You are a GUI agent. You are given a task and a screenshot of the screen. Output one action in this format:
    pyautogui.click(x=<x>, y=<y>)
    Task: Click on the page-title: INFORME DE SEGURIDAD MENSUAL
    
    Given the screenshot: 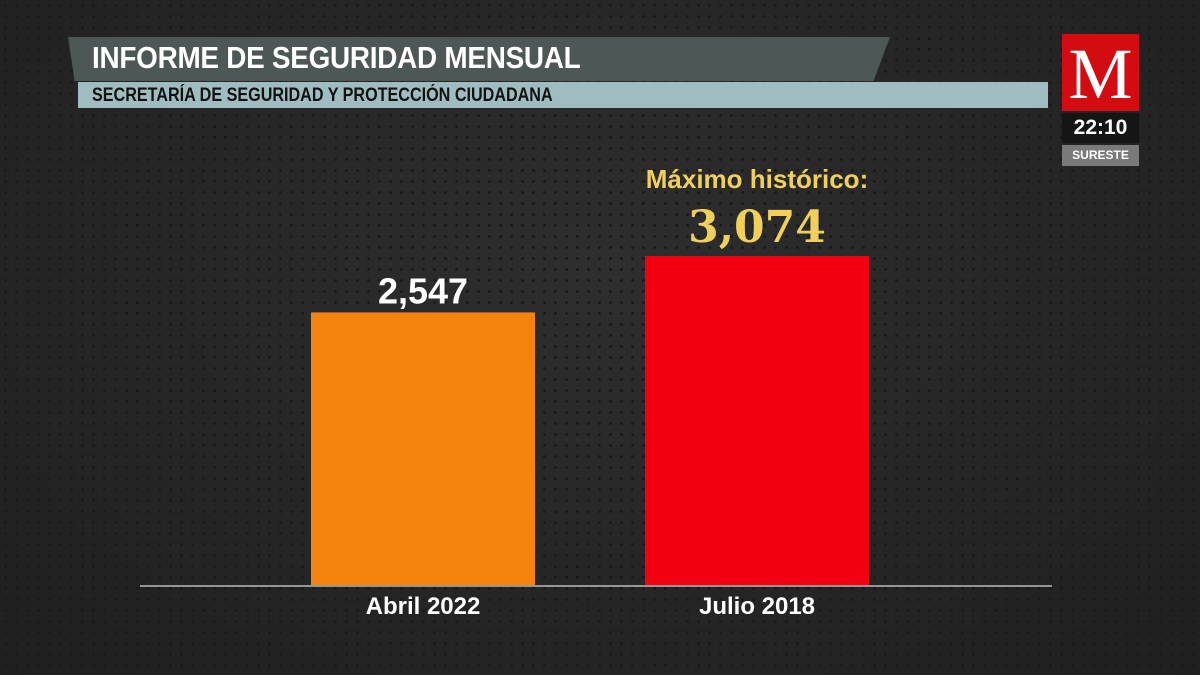 What is the action you would take?
    pyautogui.click(x=336, y=57)
    